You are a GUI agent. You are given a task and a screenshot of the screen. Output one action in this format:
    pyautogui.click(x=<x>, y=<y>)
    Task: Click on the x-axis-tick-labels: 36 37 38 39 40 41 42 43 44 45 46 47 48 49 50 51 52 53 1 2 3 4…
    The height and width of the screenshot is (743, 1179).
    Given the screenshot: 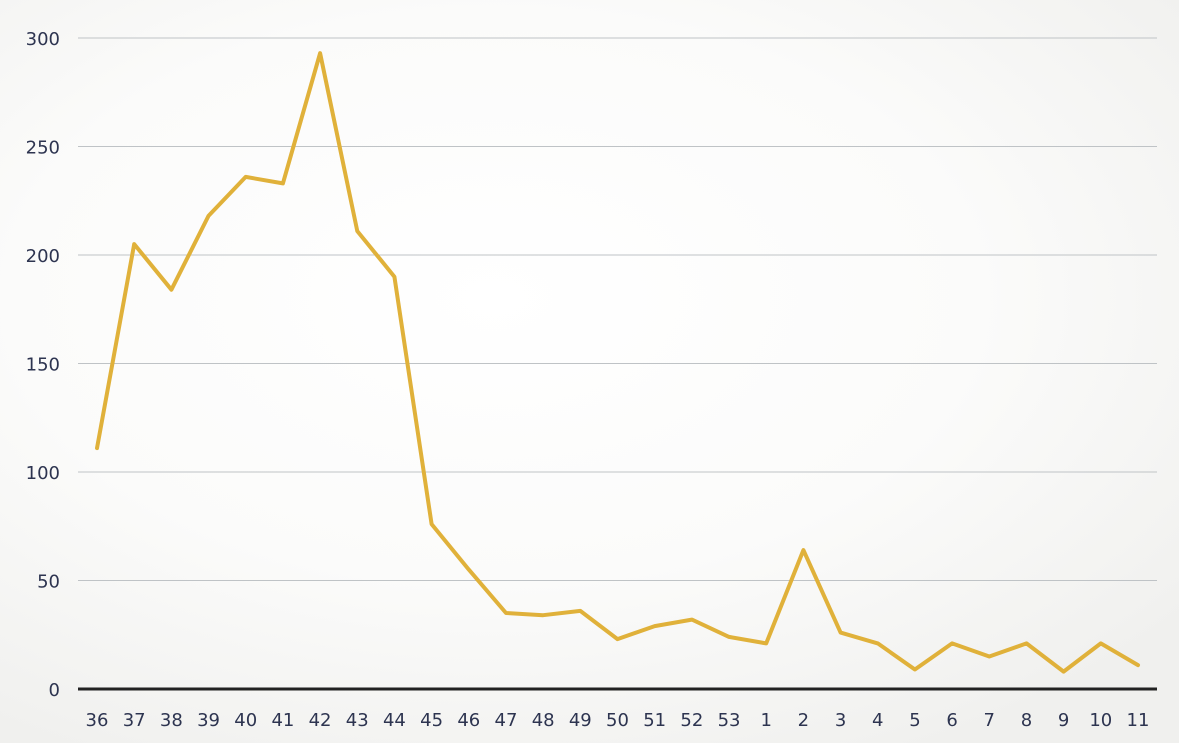 What is the action you would take?
    pyautogui.click(x=618, y=720)
    